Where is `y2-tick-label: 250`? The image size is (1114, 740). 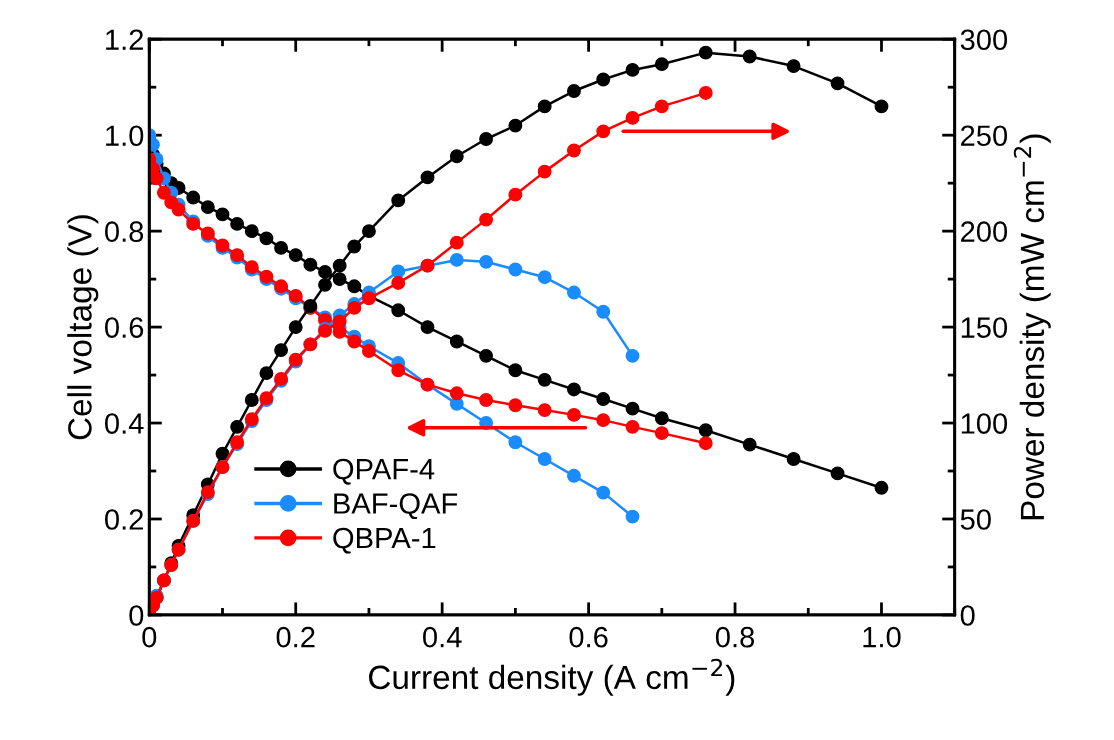
y2-tick-label: 250 is located at coordinates (984, 136).